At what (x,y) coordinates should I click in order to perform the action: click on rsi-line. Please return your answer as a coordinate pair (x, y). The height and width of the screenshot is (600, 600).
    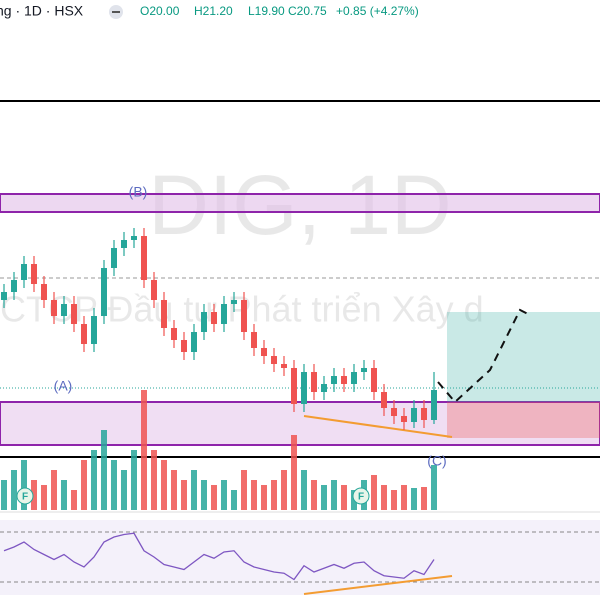
    Looking at the image, I should click on (219, 556).